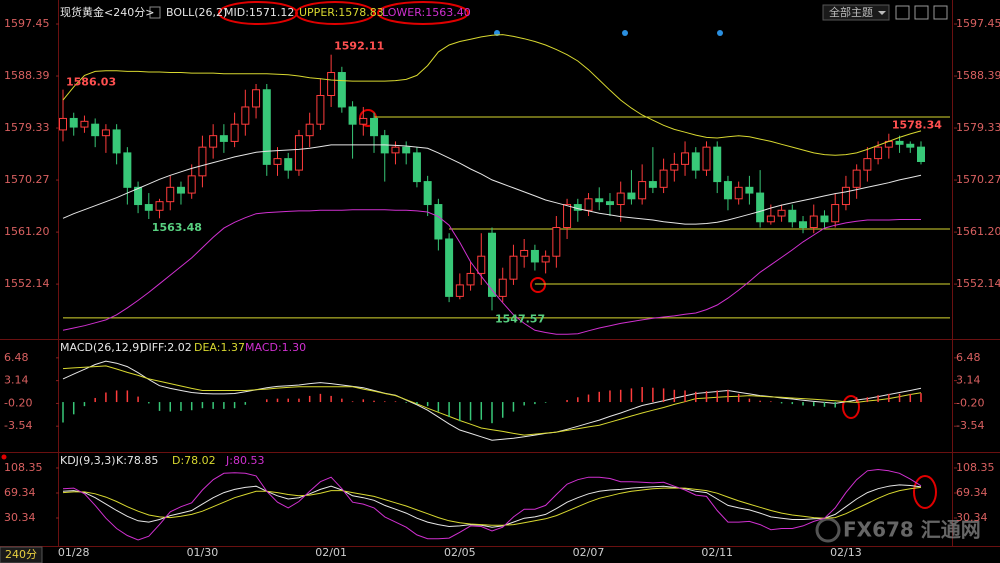 The width and height of the screenshot is (1000, 563). Describe the element at coordinates (88, 460) in the screenshot. I see `indicator-label: KDJ(9,3,3)` at that location.